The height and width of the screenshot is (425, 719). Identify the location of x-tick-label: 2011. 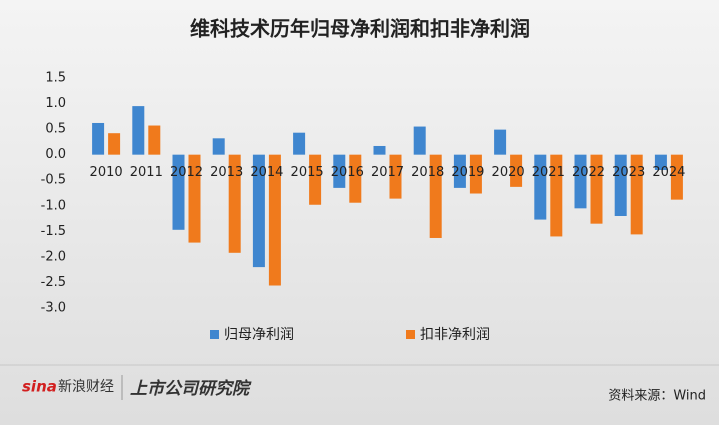
(146, 172).